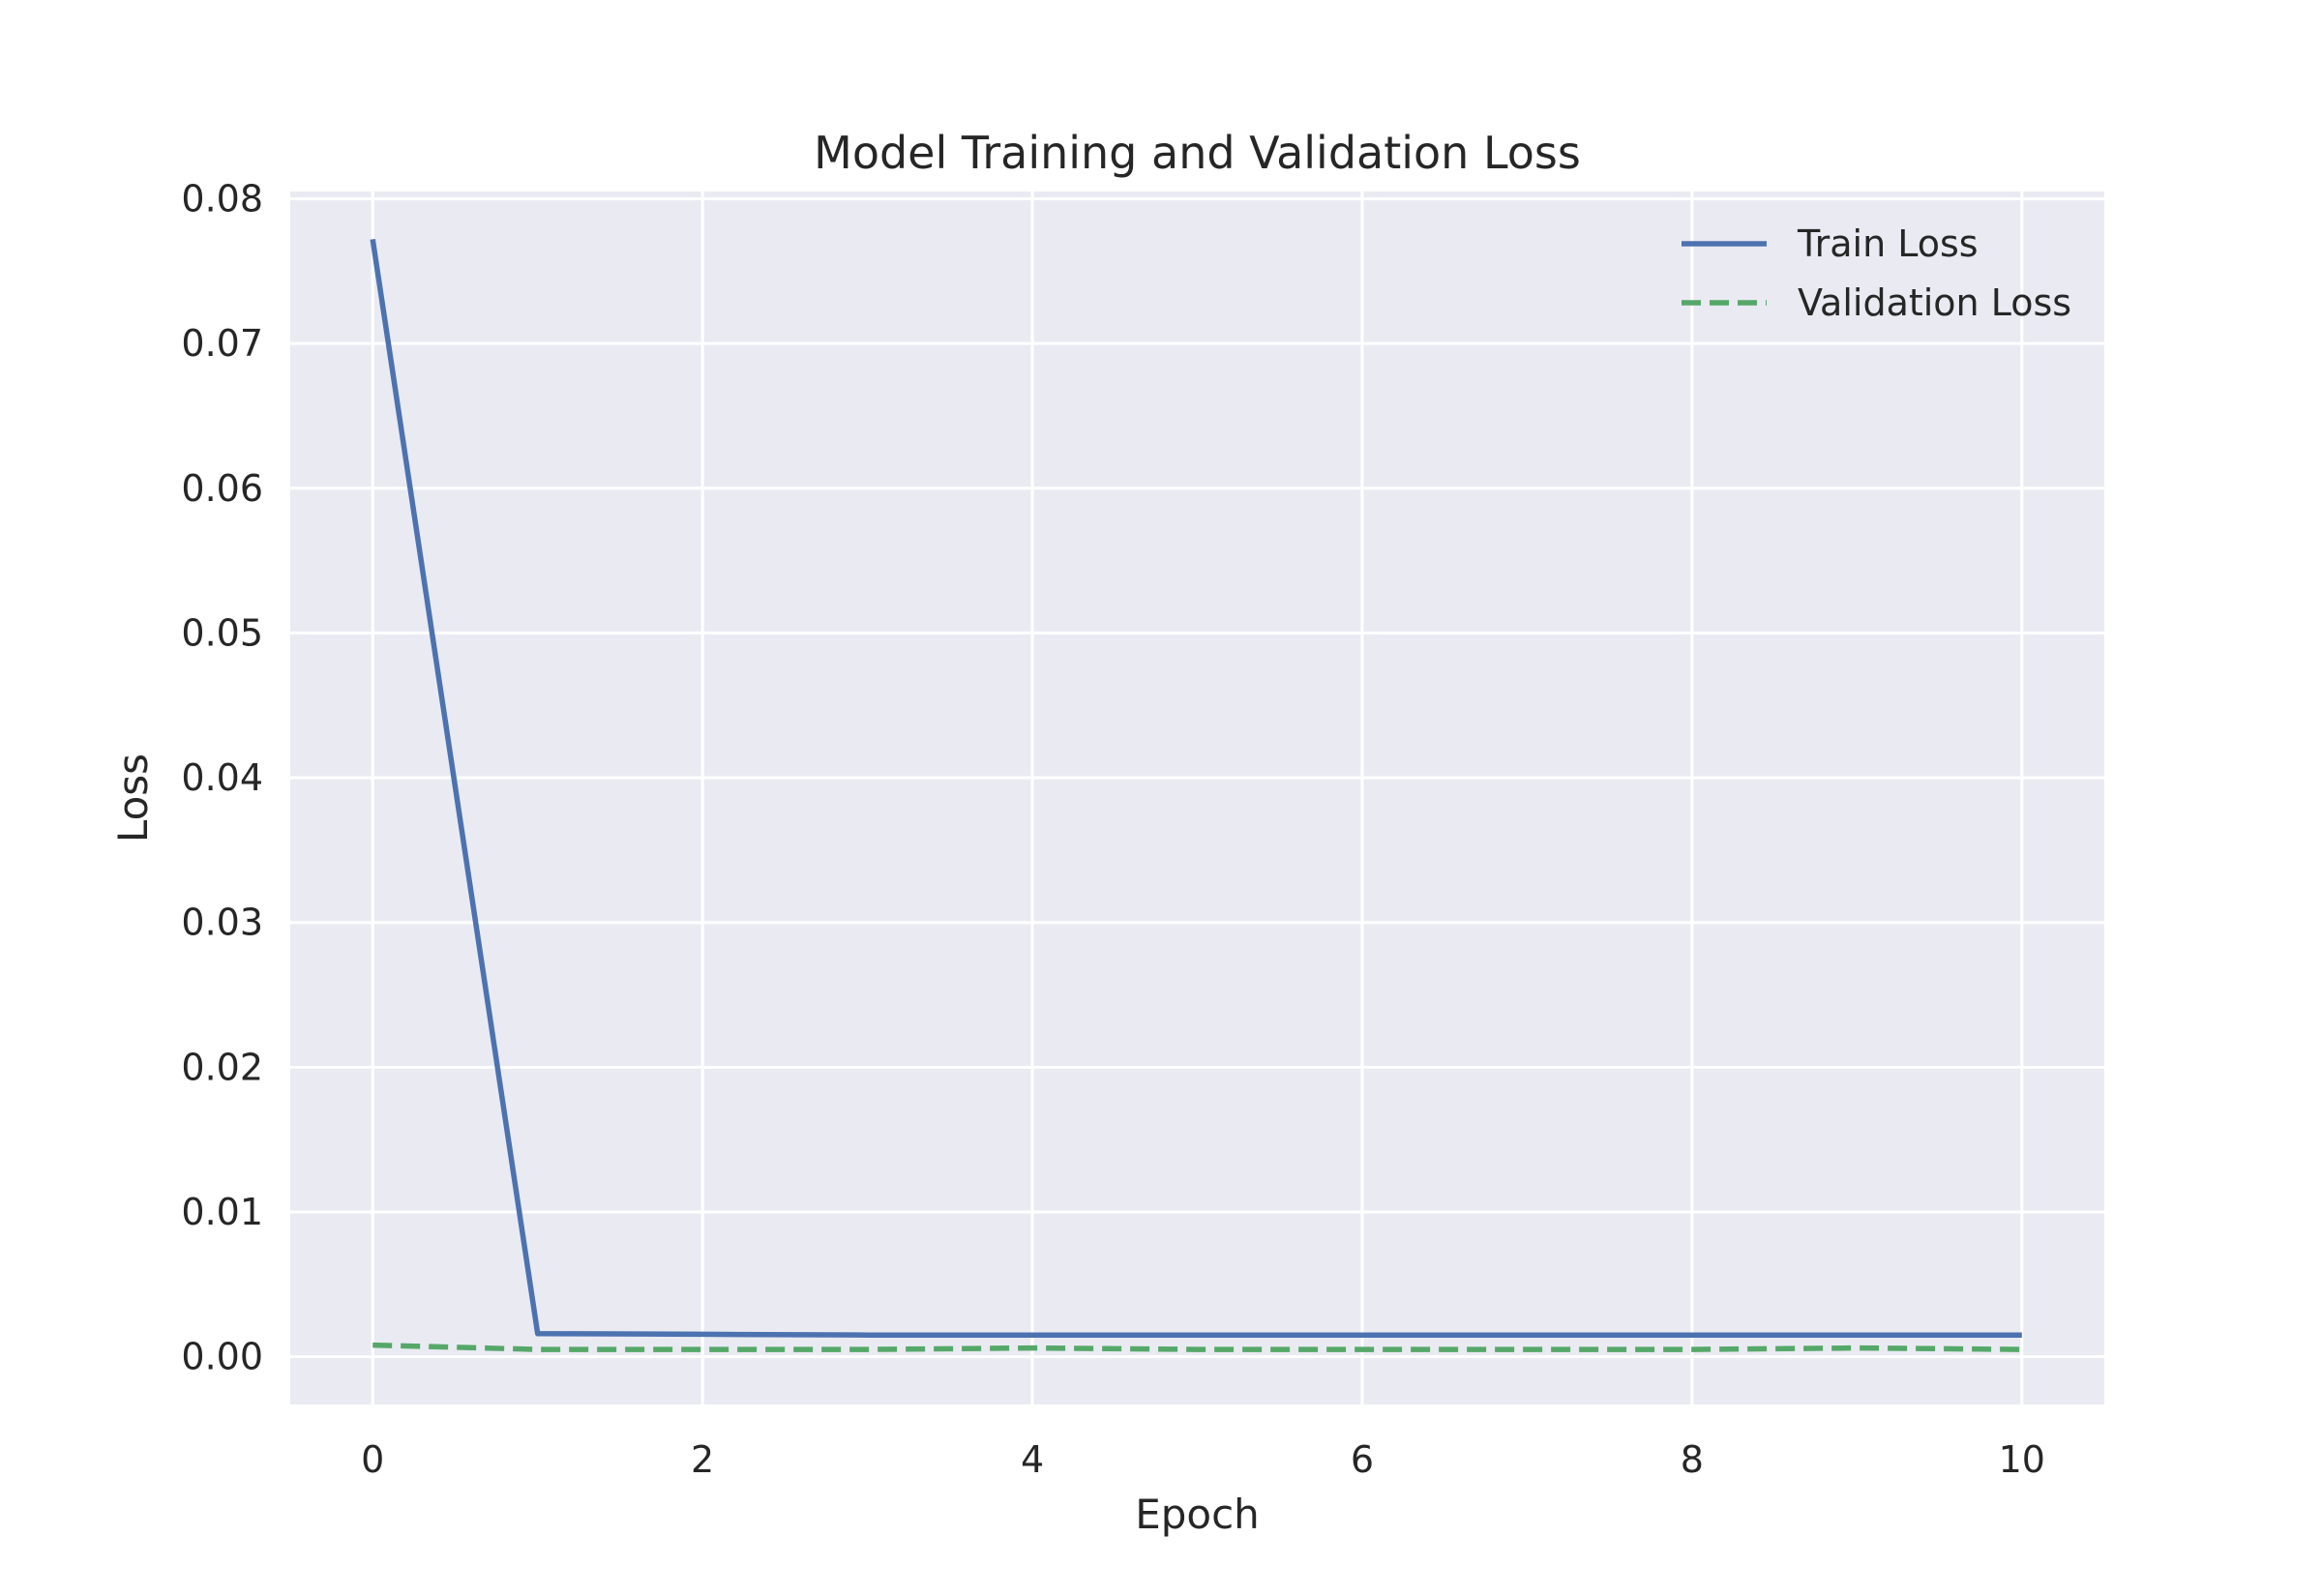  I want to click on legend-label-train-loss: Train Loss, so click(1888, 243).